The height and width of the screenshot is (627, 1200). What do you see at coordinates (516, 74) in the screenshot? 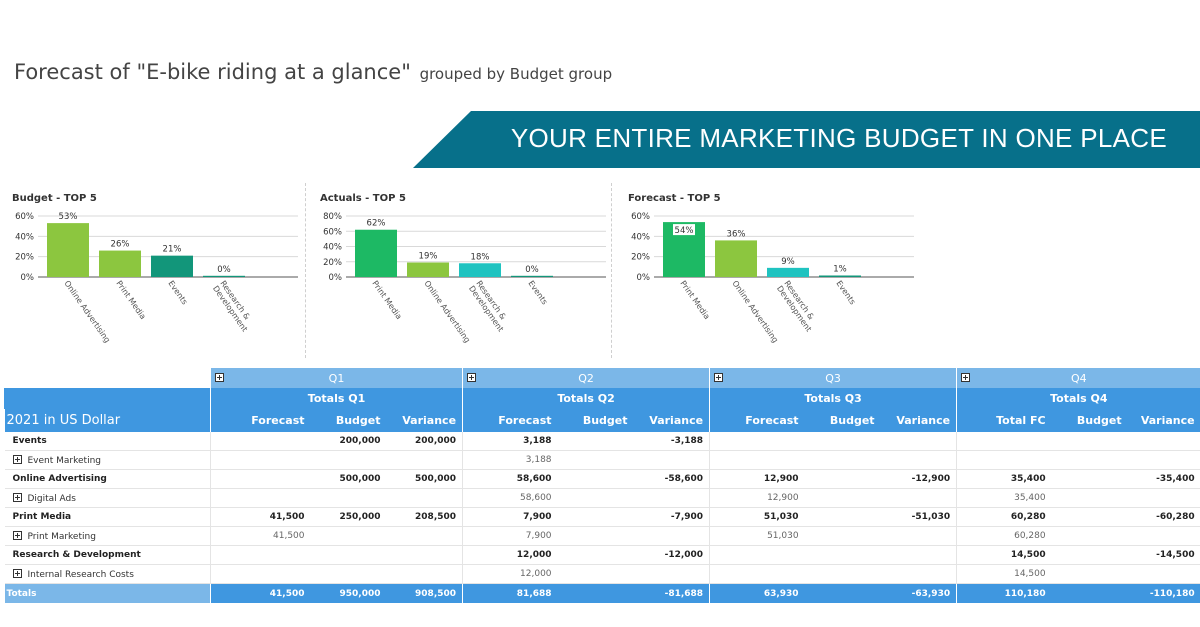
I see `title-subtitle: grouped by Budget group` at bounding box center [516, 74].